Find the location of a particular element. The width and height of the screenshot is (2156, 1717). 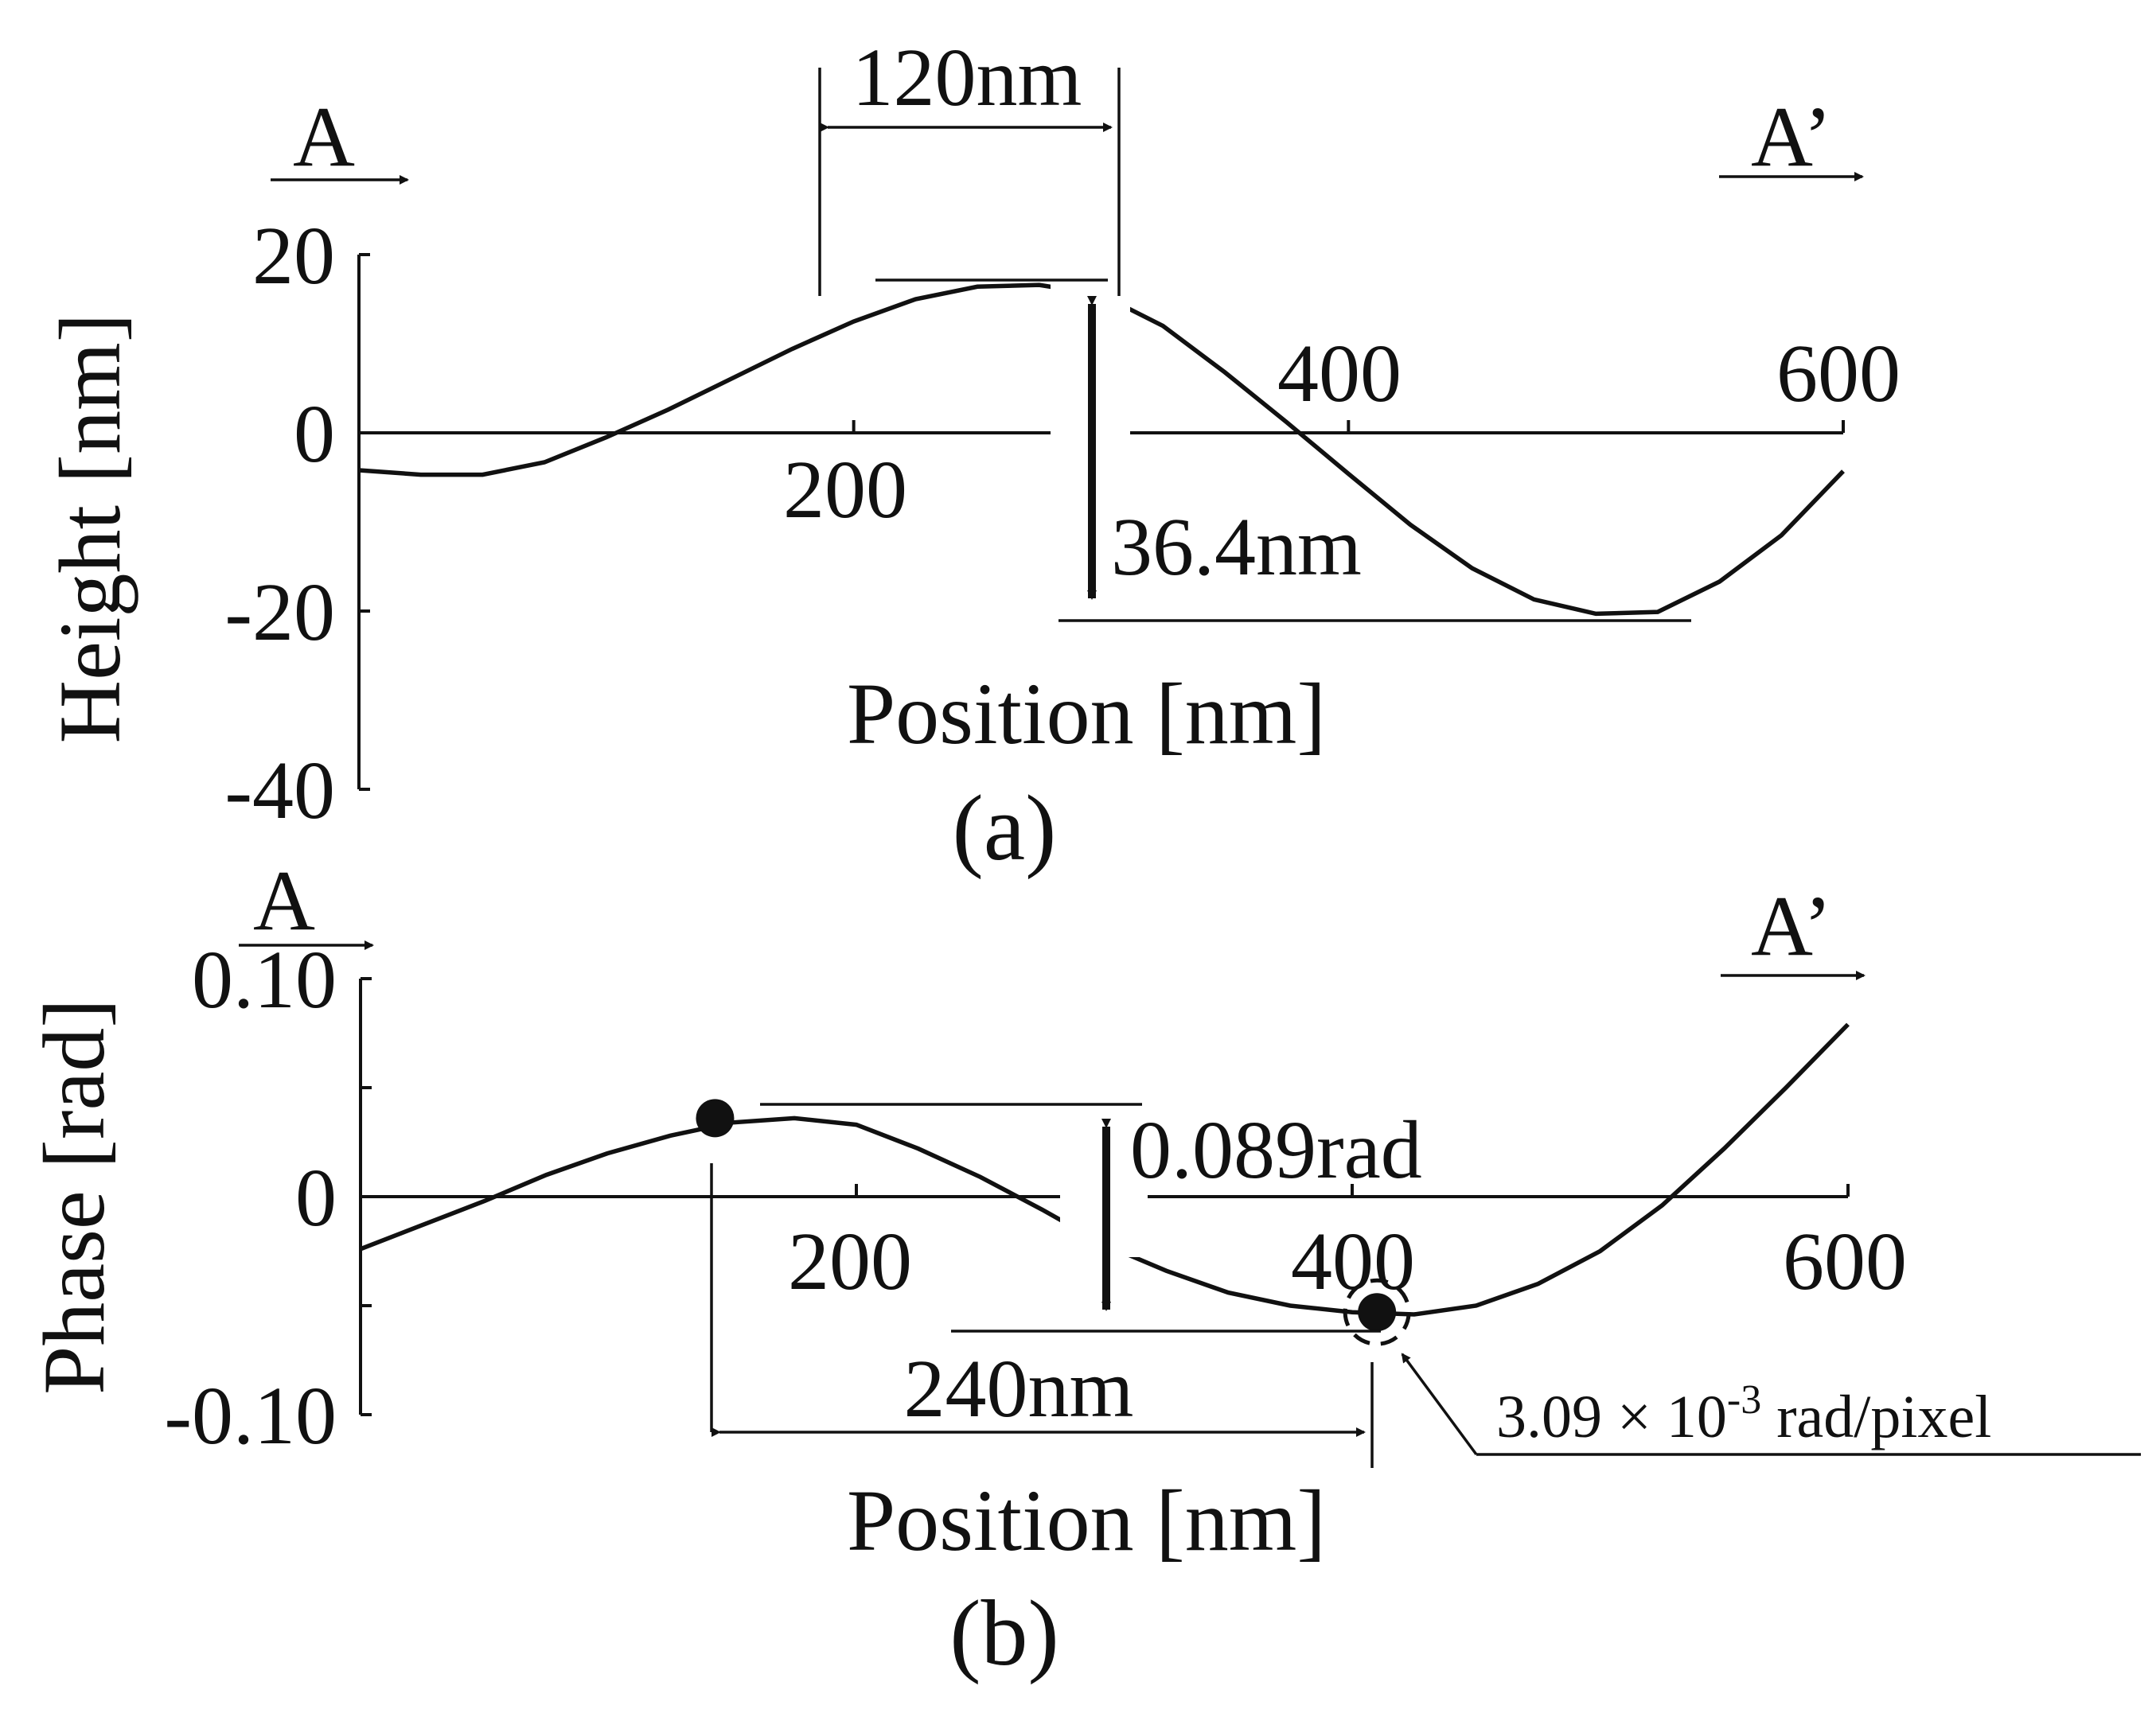

y-tick-label: -20 is located at coordinates (279, 612).